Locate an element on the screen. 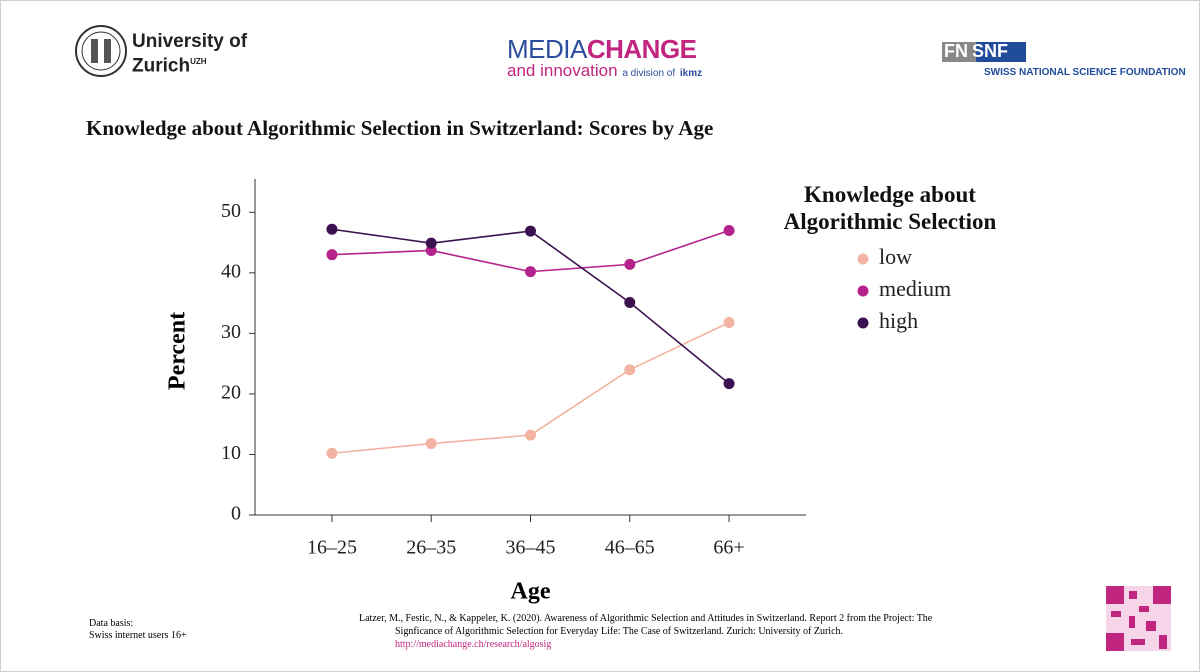 The height and width of the screenshot is (672, 1200). citation-link: http://mediachange.ch/research/algosig is located at coordinates (473, 644).